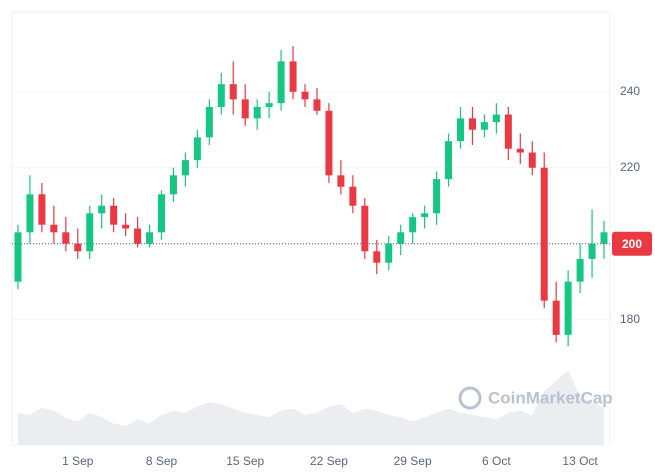  I want to click on x-tick-label: 29 Sep, so click(413, 461).